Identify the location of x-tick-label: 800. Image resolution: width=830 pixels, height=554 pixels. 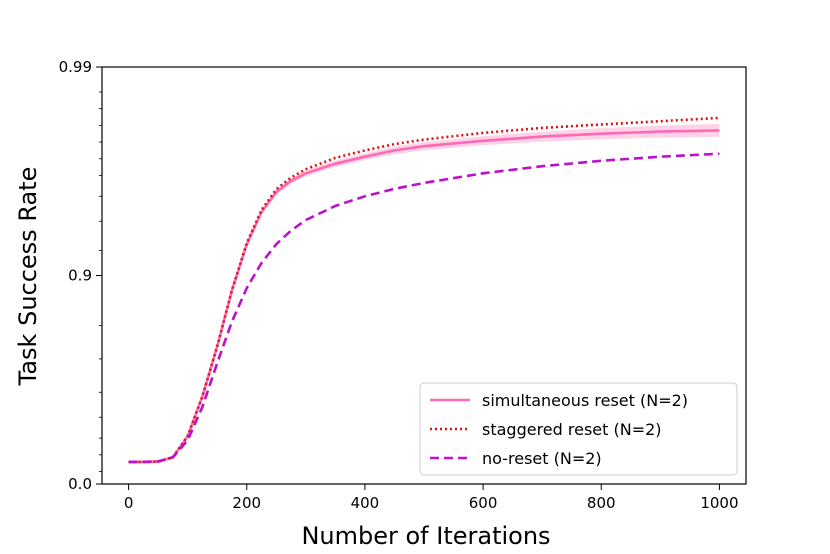
(601, 503).